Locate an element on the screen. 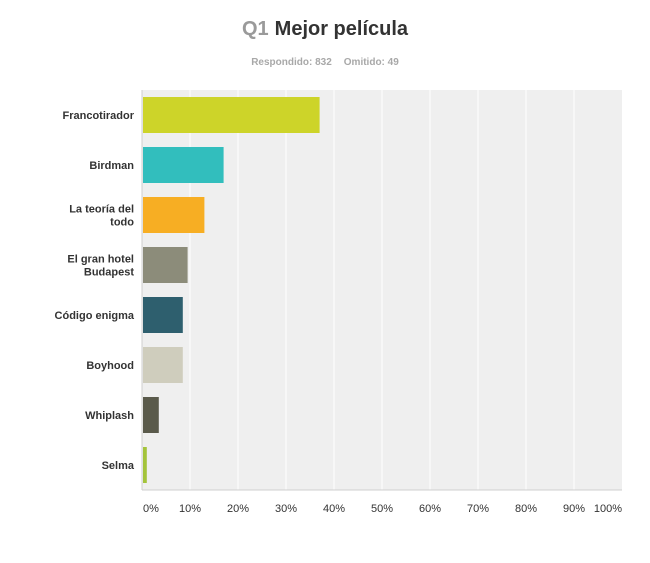  skipped-count: Omitido: 49 is located at coordinates (371, 62).